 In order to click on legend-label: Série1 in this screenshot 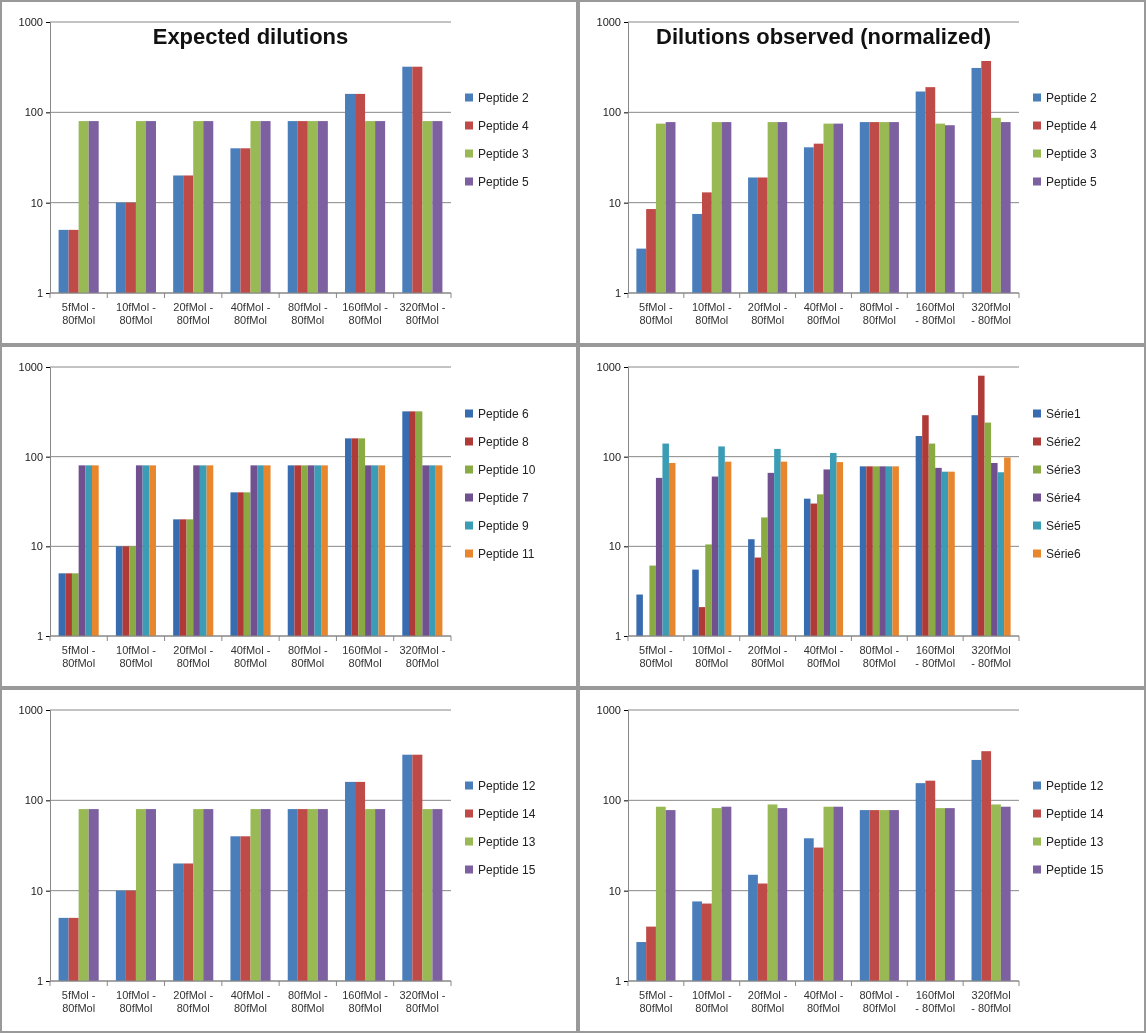, I will do `click(1064, 413)`.